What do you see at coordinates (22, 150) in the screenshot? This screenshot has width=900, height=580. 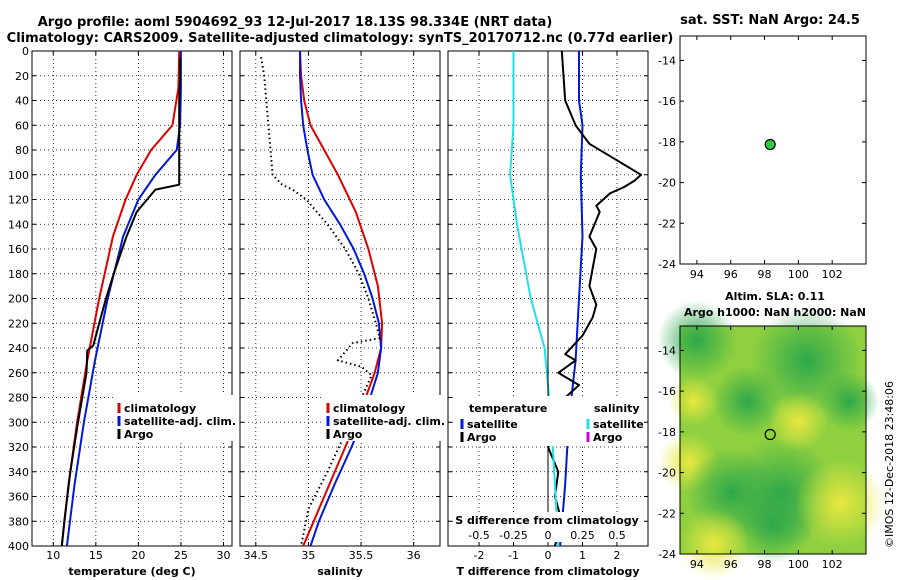 I see `y-tick-label: 80` at bounding box center [22, 150].